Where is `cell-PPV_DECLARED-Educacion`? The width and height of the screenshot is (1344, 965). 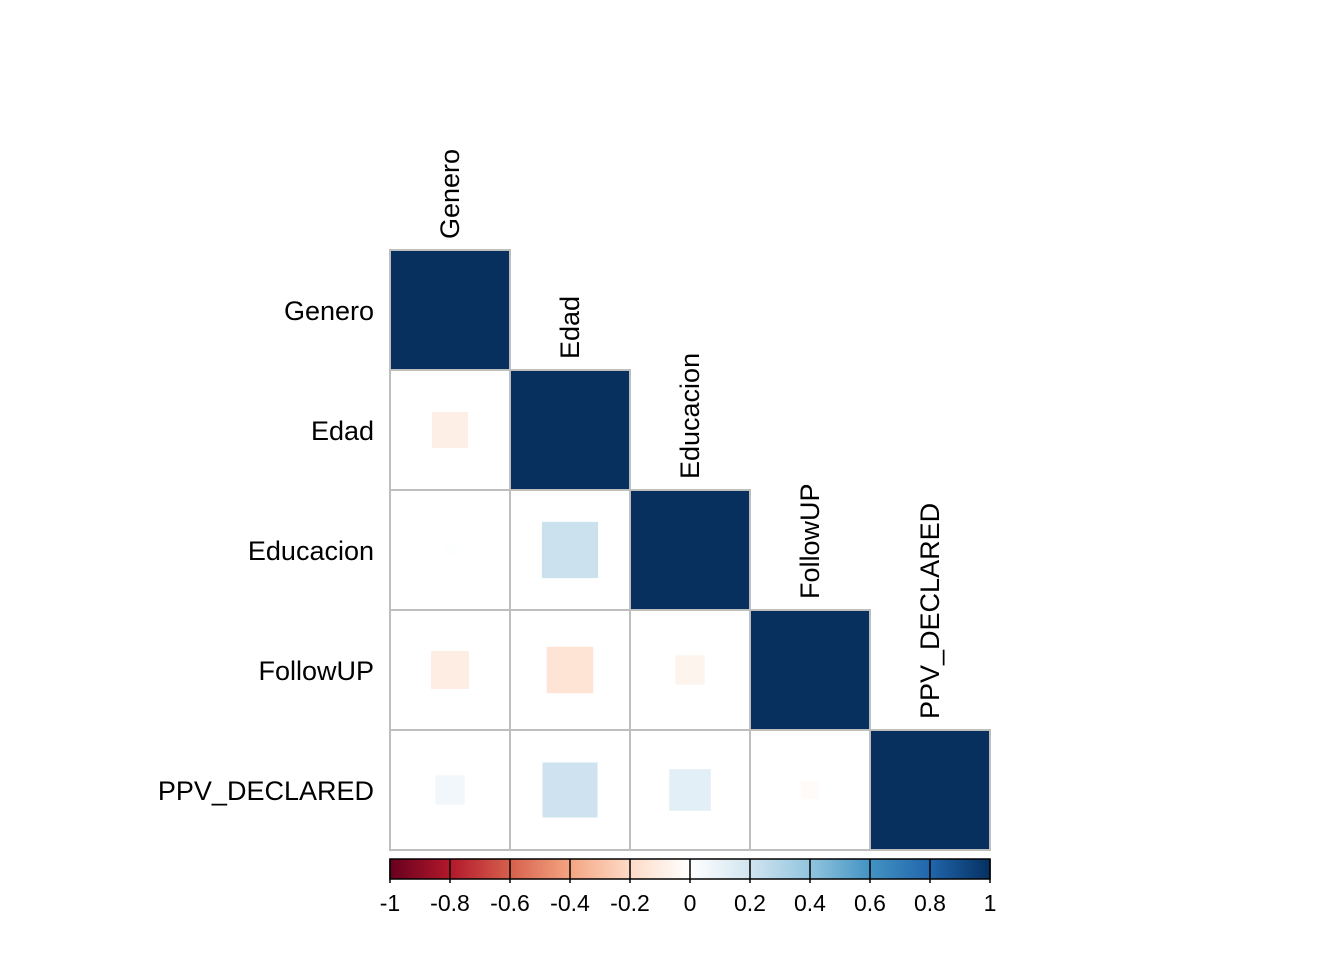 cell-PPV_DECLARED-Educacion is located at coordinates (690, 790).